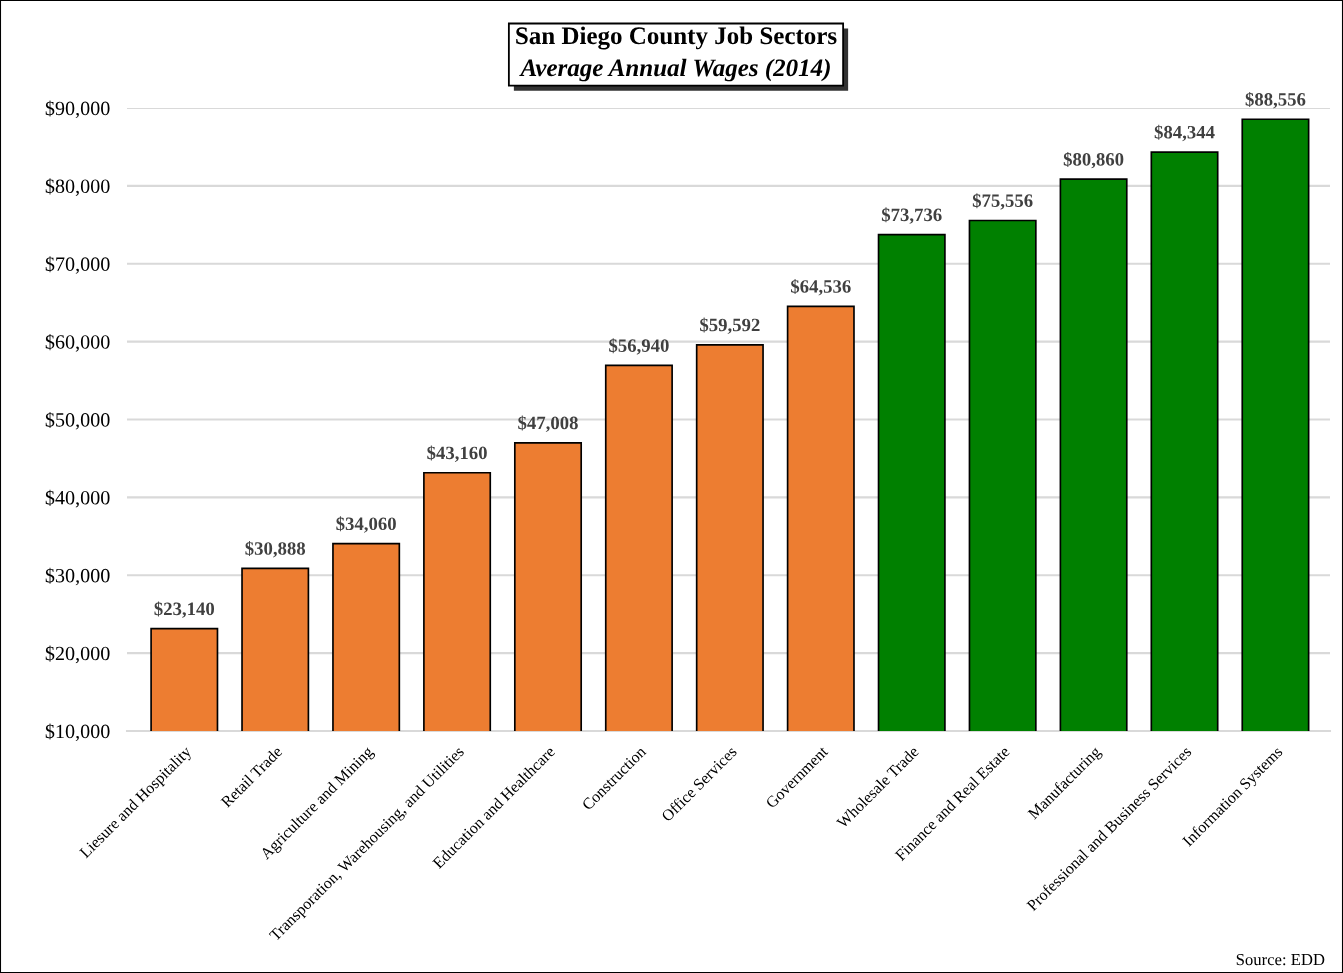  I want to click on data-label: $64,536, so click(820, 287).